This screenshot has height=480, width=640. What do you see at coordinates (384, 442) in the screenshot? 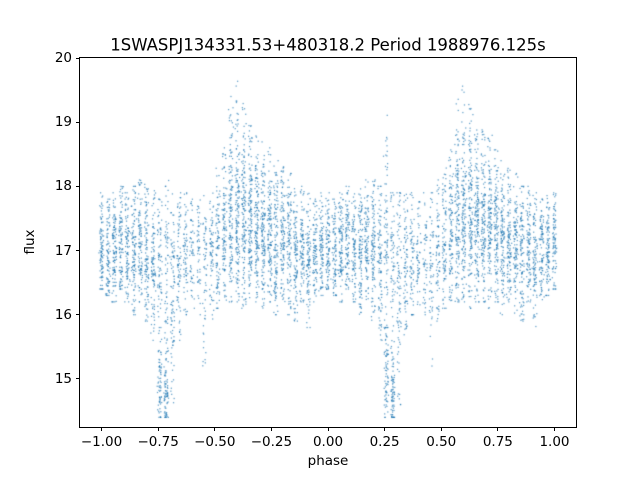
I see `x-tick-label: 0.25` at bounding box center [384, 442].